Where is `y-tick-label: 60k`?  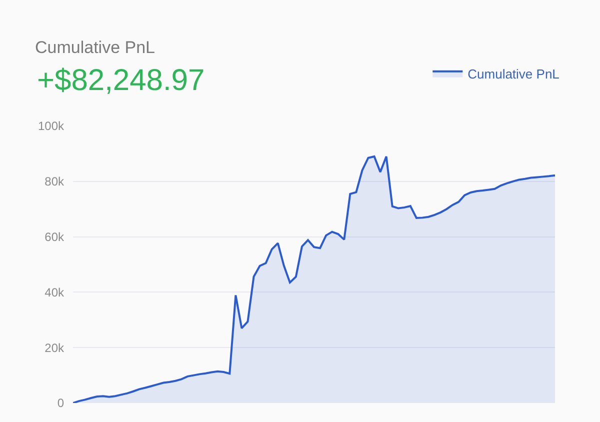 y-tick-label: 60k is located at coordinates (54, 237).